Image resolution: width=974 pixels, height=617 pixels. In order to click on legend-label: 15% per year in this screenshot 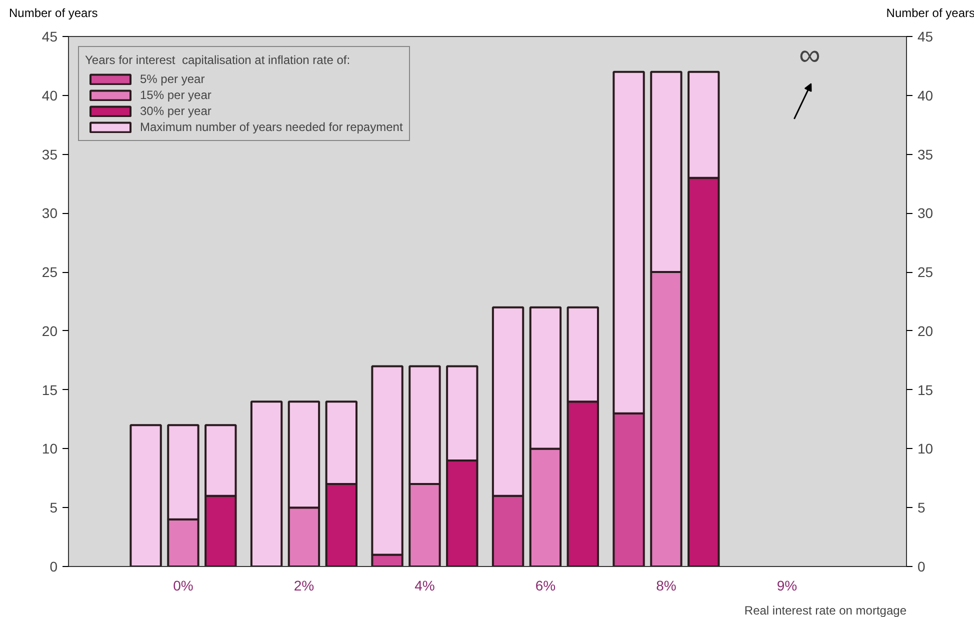, I will do `click(176, 95)`.